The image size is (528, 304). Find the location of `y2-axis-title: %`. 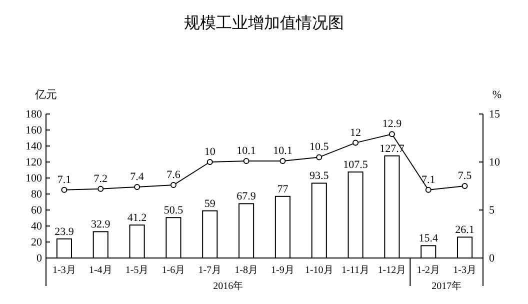

y2-axis-title: % is located at coordinates (497, 95).